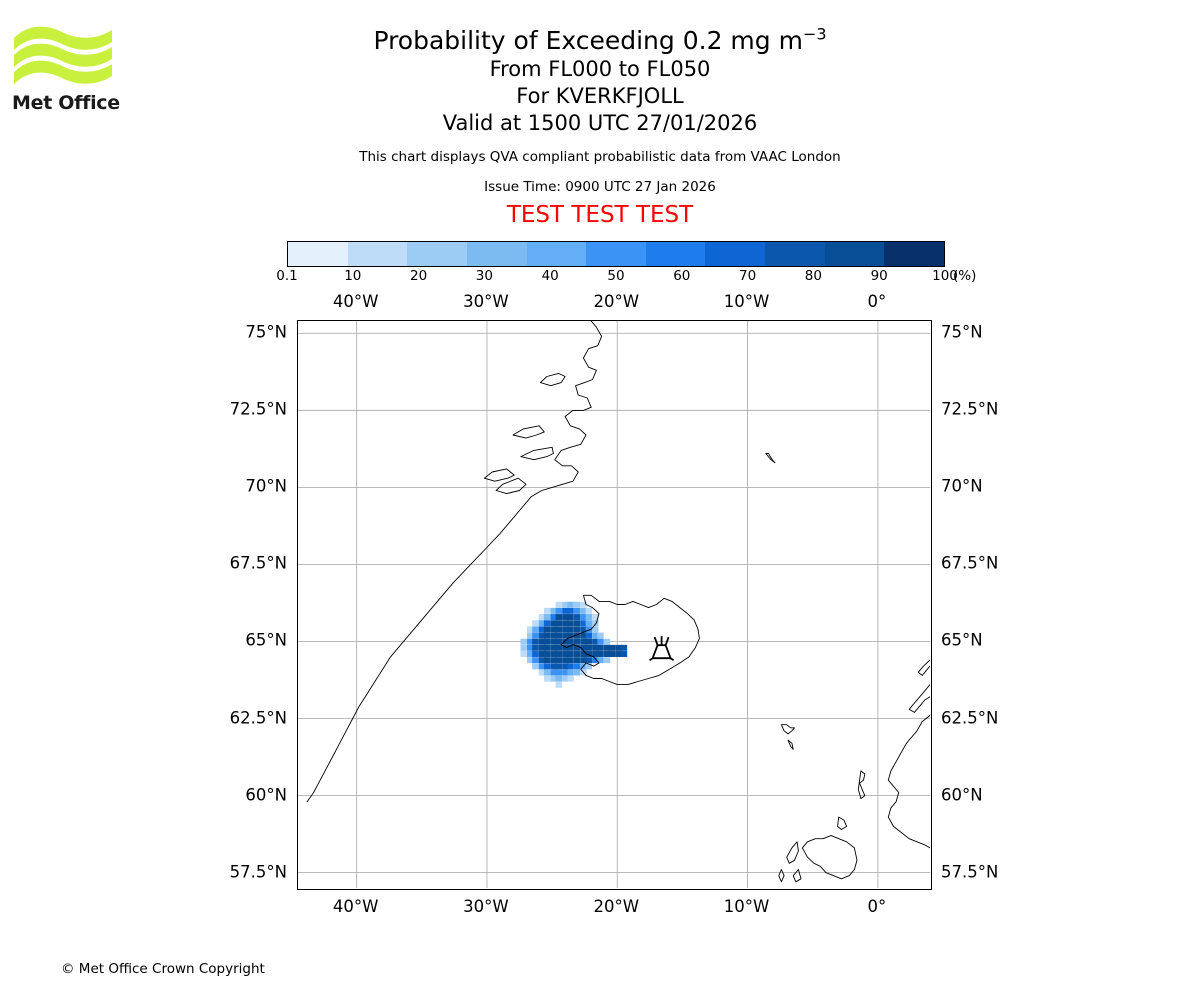  Describe the element at coordinates (66, 103) in the screenshot. I see `met-office-logo-text: Met Office` at that location.